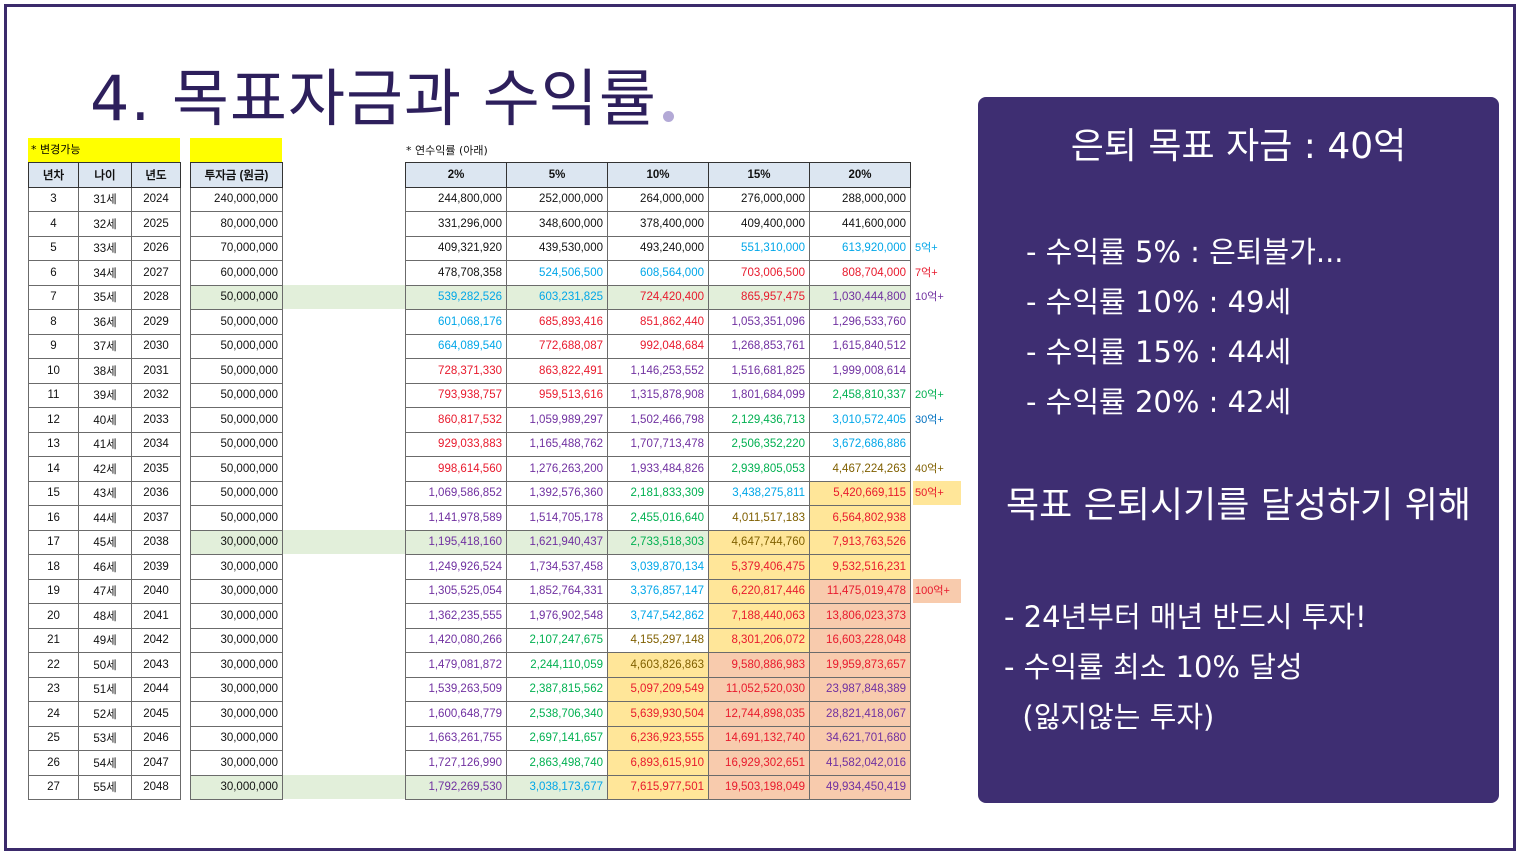 This screenshot has width=1520, height=855. Describe the element at coordinates (860, 444) in the screenshot. I see `value-cell: 3,672,686,886` at that location.